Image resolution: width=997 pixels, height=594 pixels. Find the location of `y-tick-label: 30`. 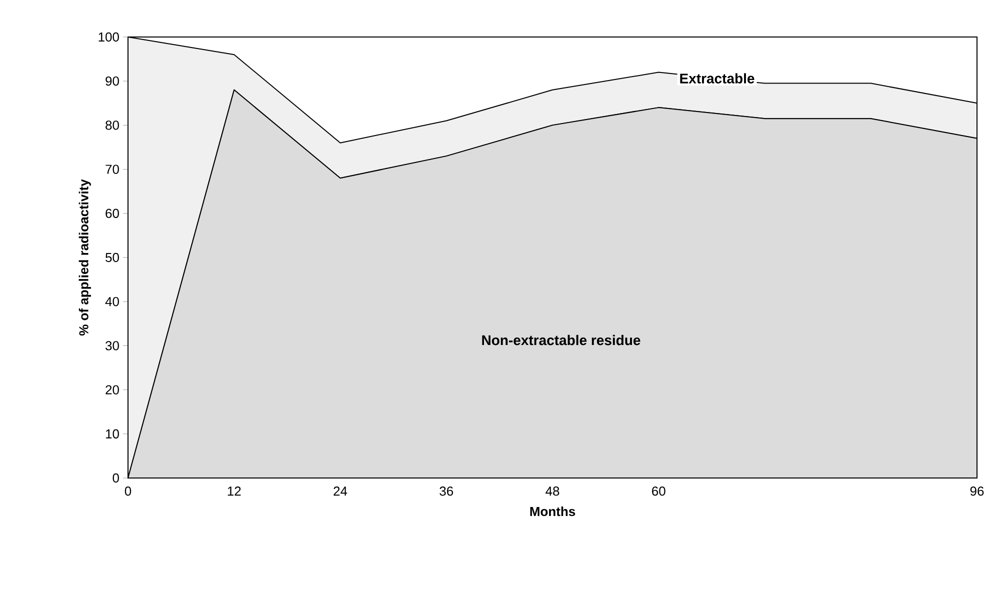

y-tick-label: 30 is located at coordinates (112, 345).